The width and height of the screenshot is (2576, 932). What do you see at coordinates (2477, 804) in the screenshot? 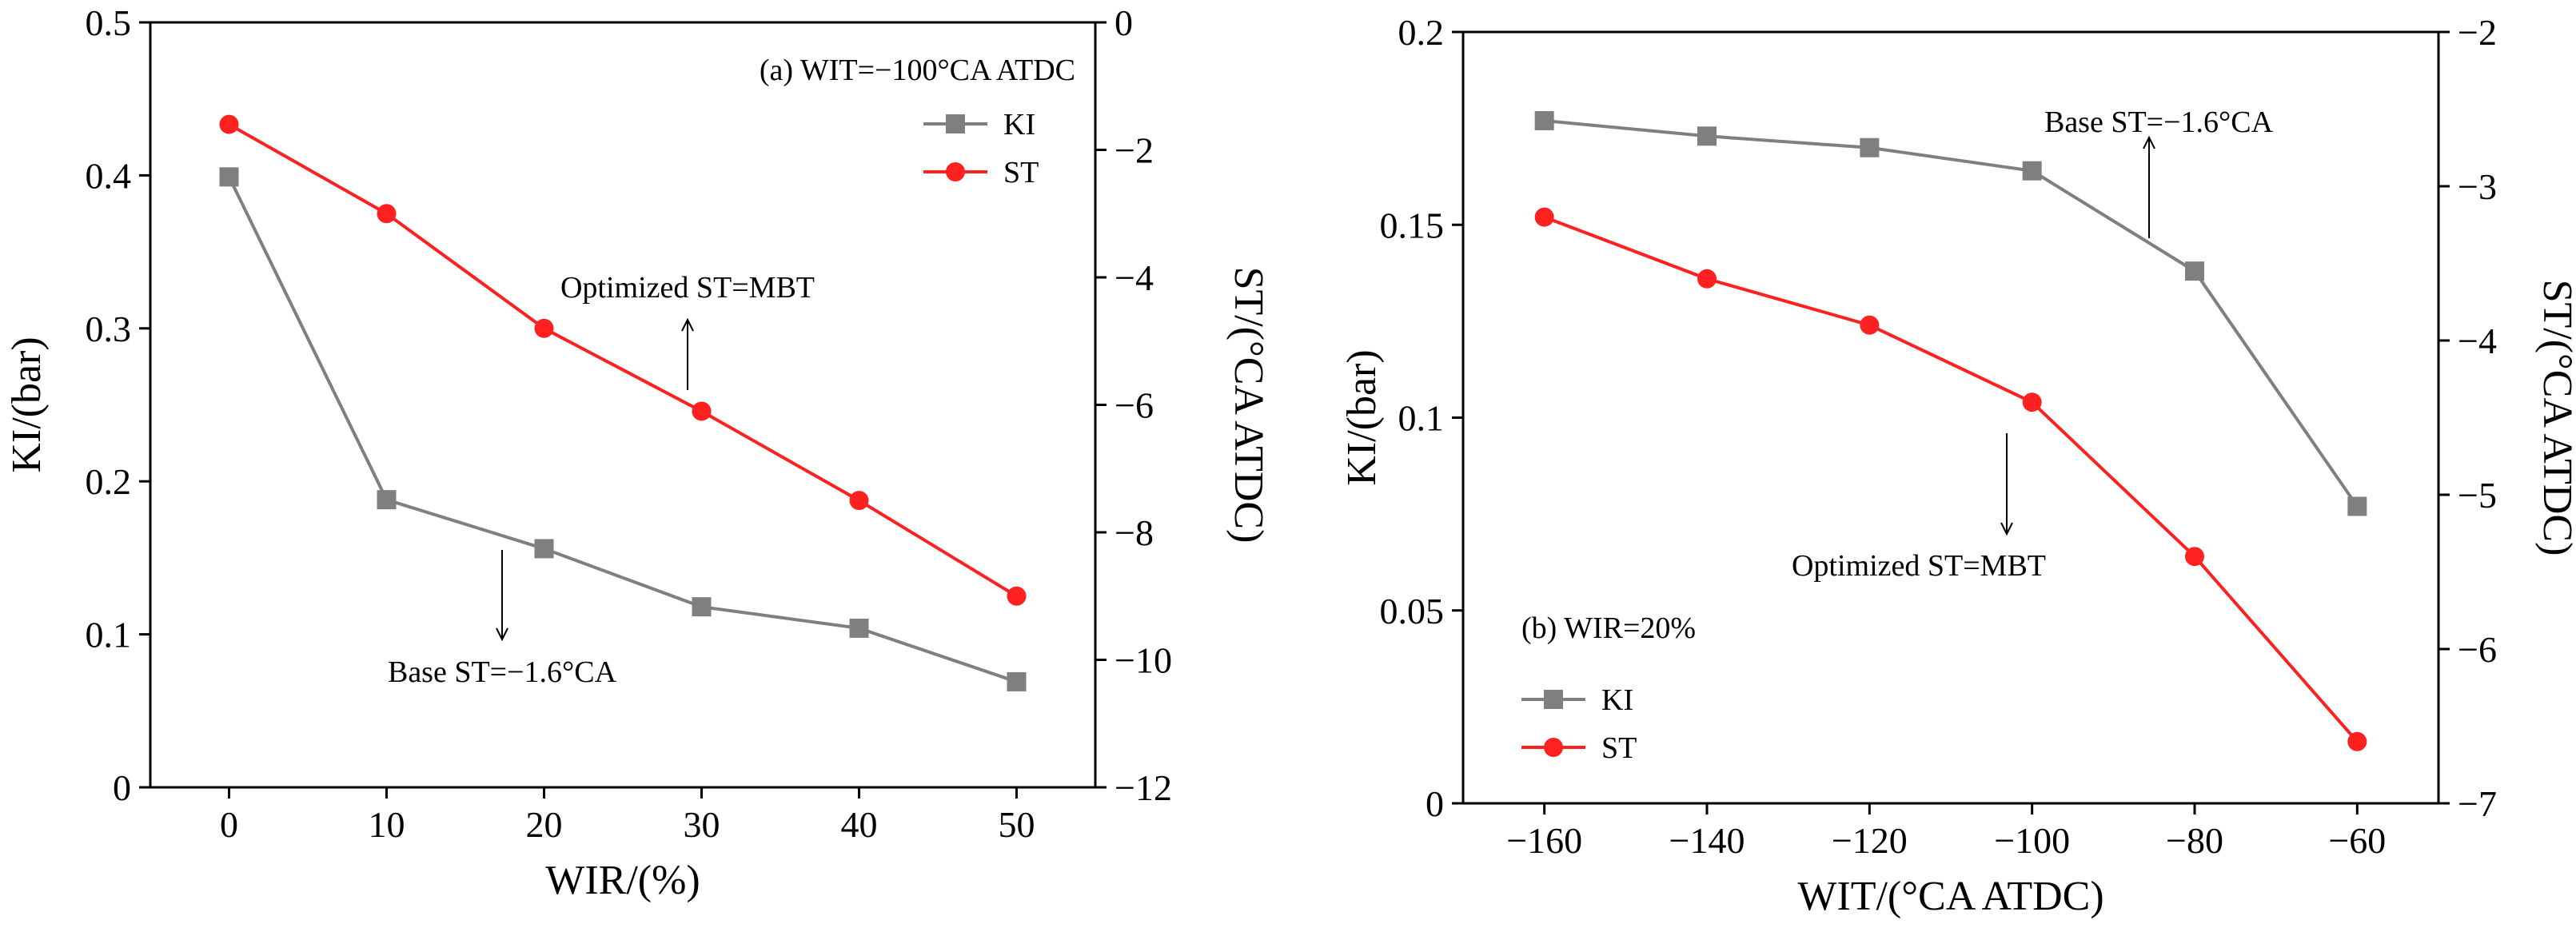
I see `y2-tick-label: −7` at bounding box center [2477, 804].